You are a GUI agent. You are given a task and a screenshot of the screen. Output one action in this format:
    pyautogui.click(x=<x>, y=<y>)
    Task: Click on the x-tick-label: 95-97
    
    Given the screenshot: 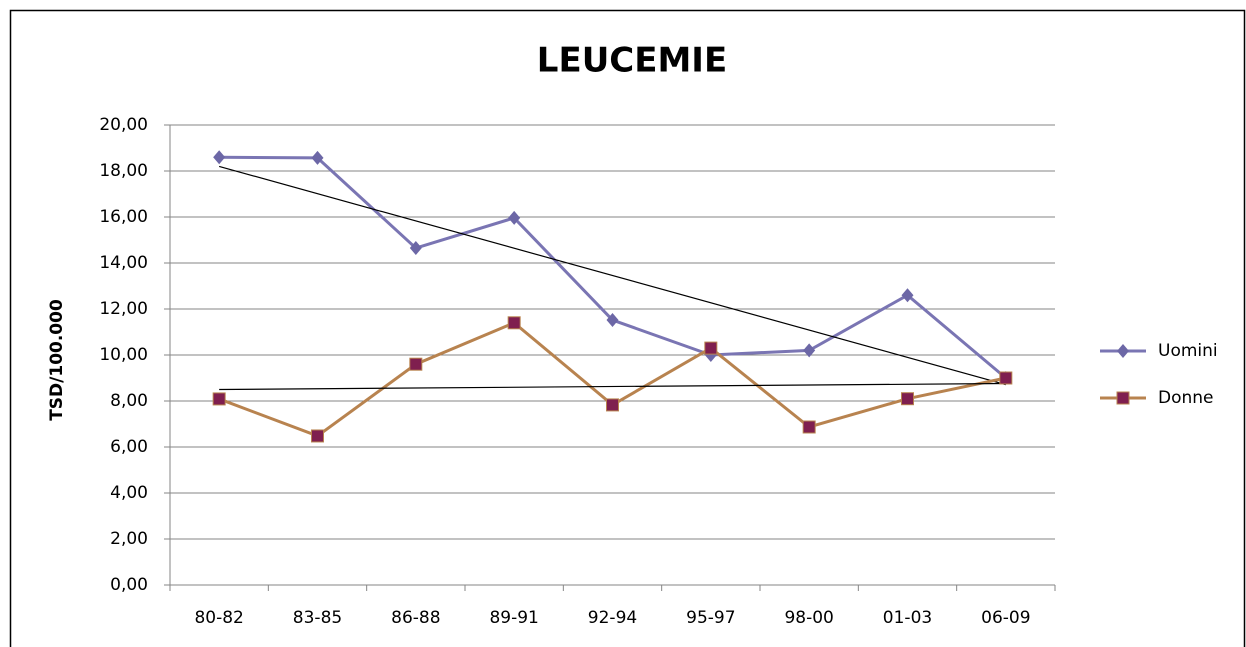 What is the action you would take?
    pyautogui.click(x=710, y=618)
    